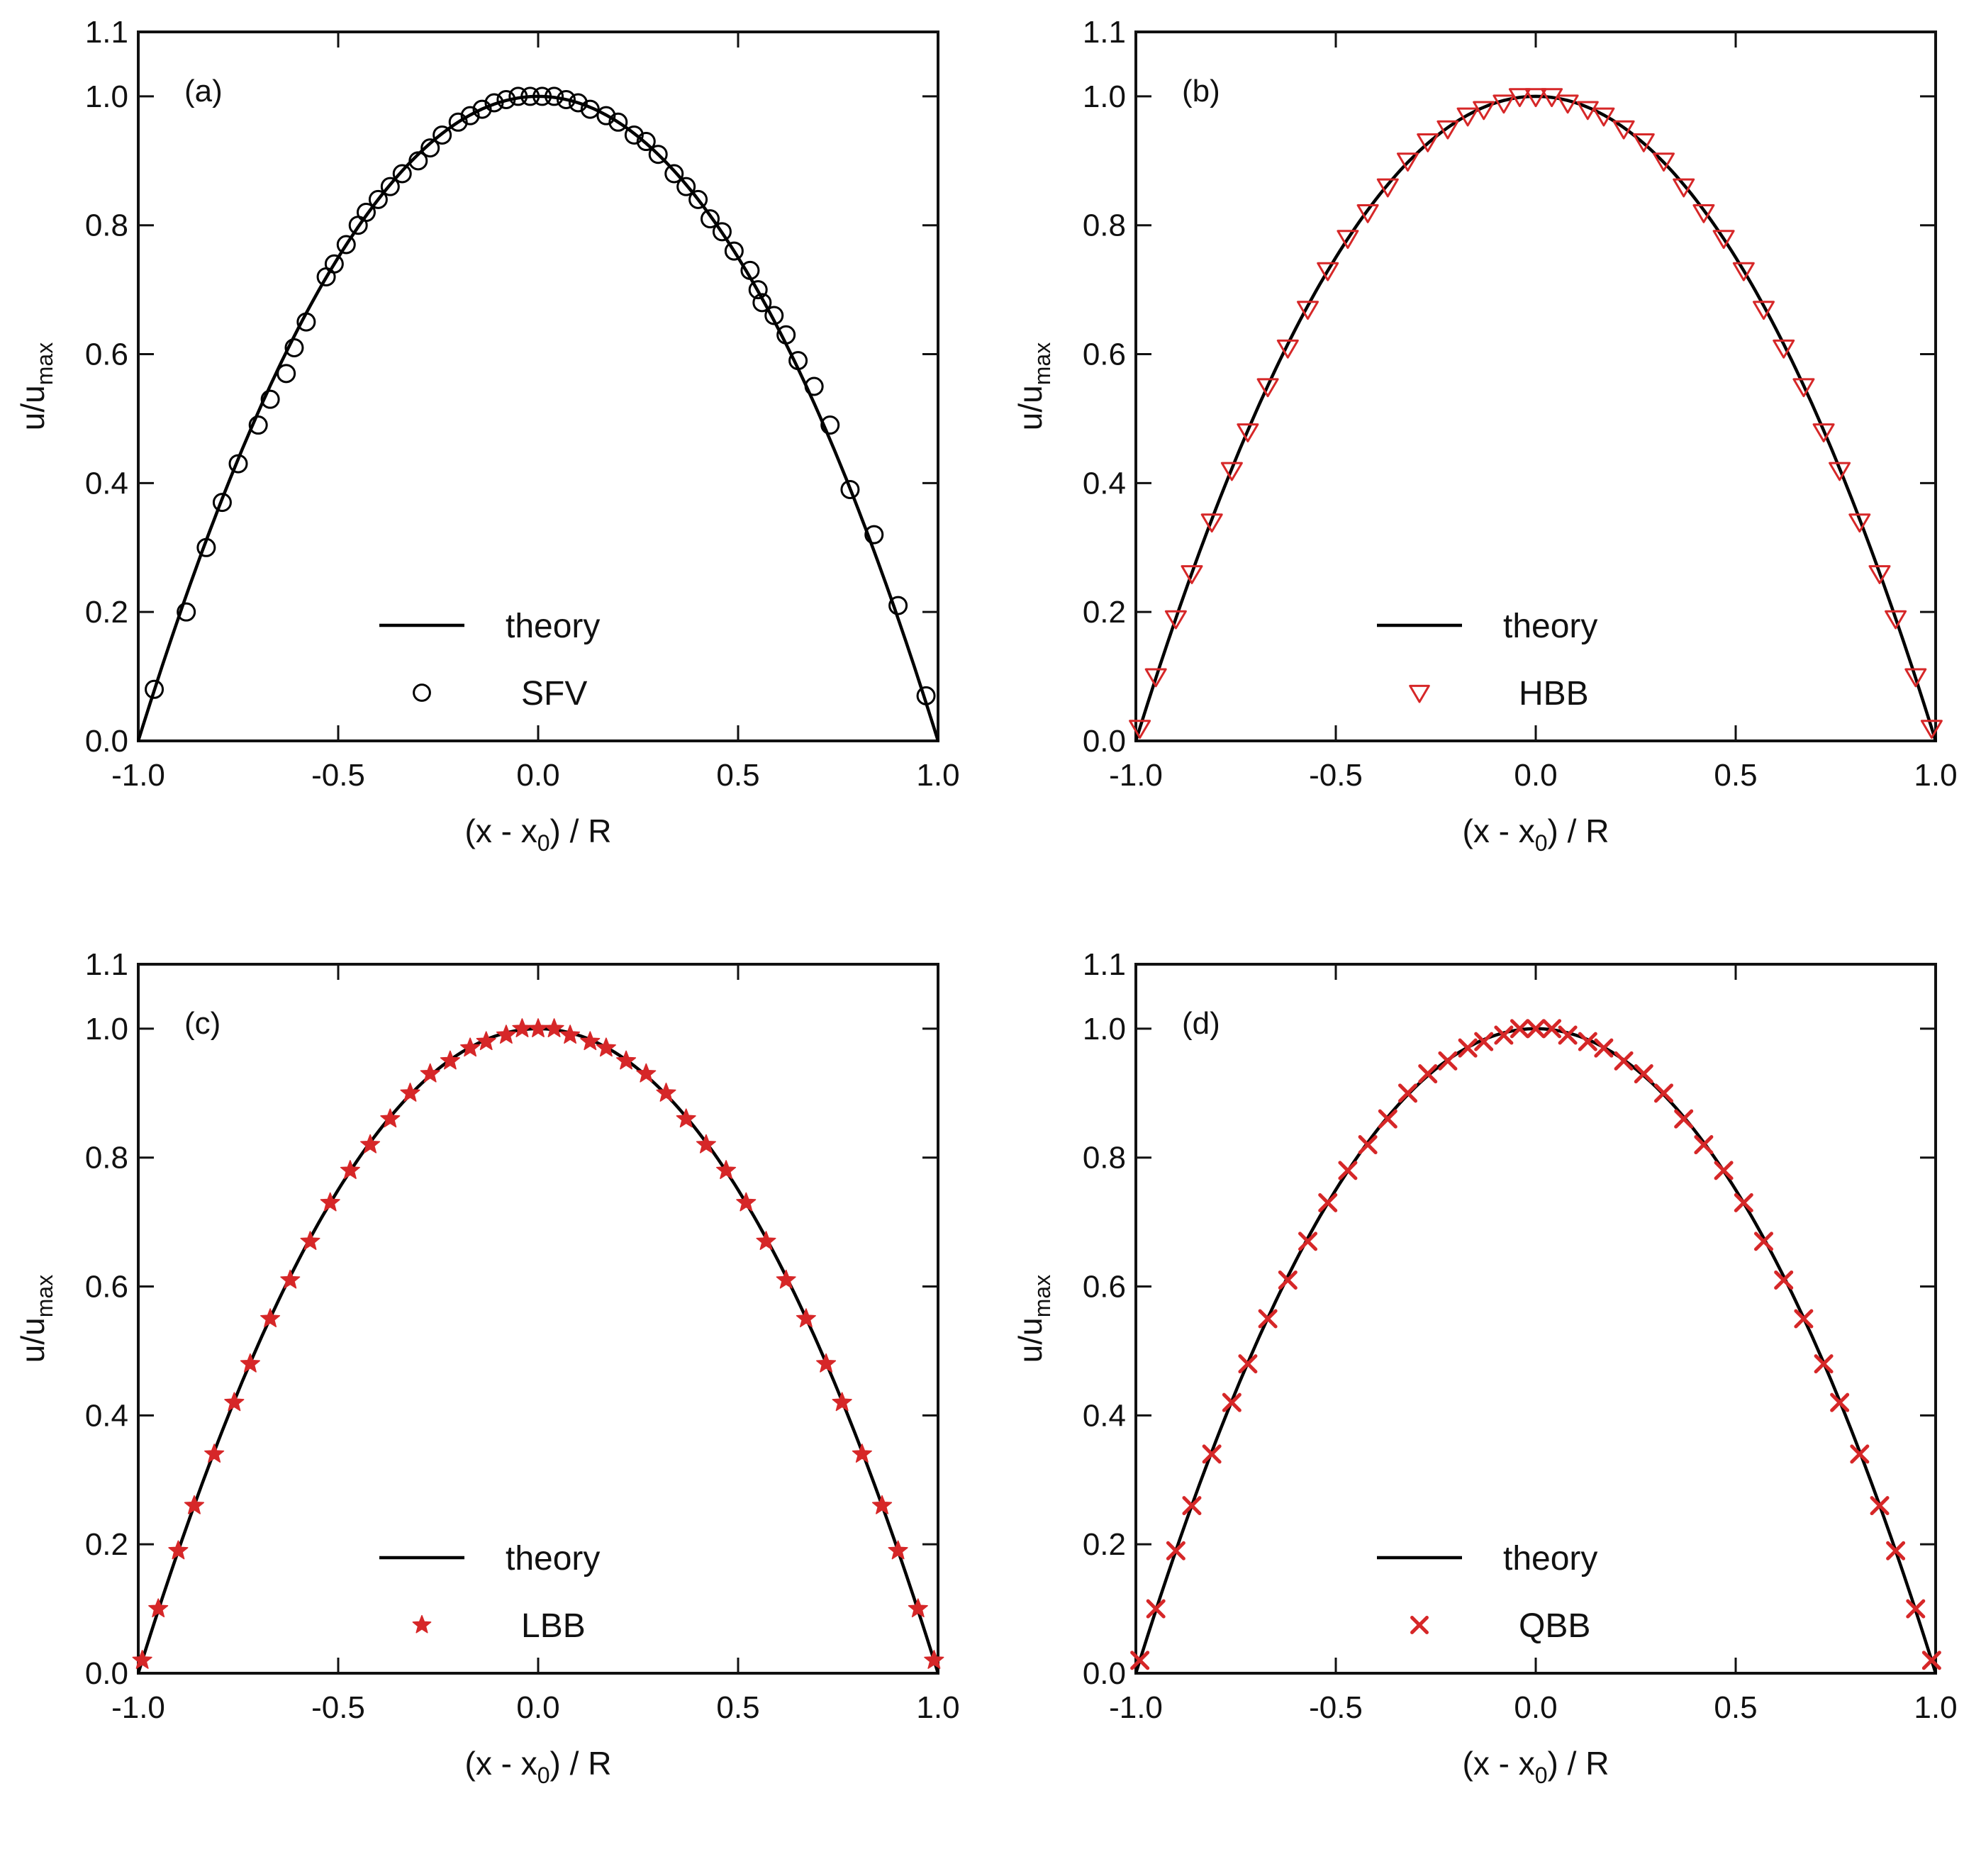 The width and height of the screenshot is (1964, 1876). What do you see at coordinates (1104, 1029) in the screenshot?
I see `y-tick-label: 1.0` at bounding box center [1104, 1029].